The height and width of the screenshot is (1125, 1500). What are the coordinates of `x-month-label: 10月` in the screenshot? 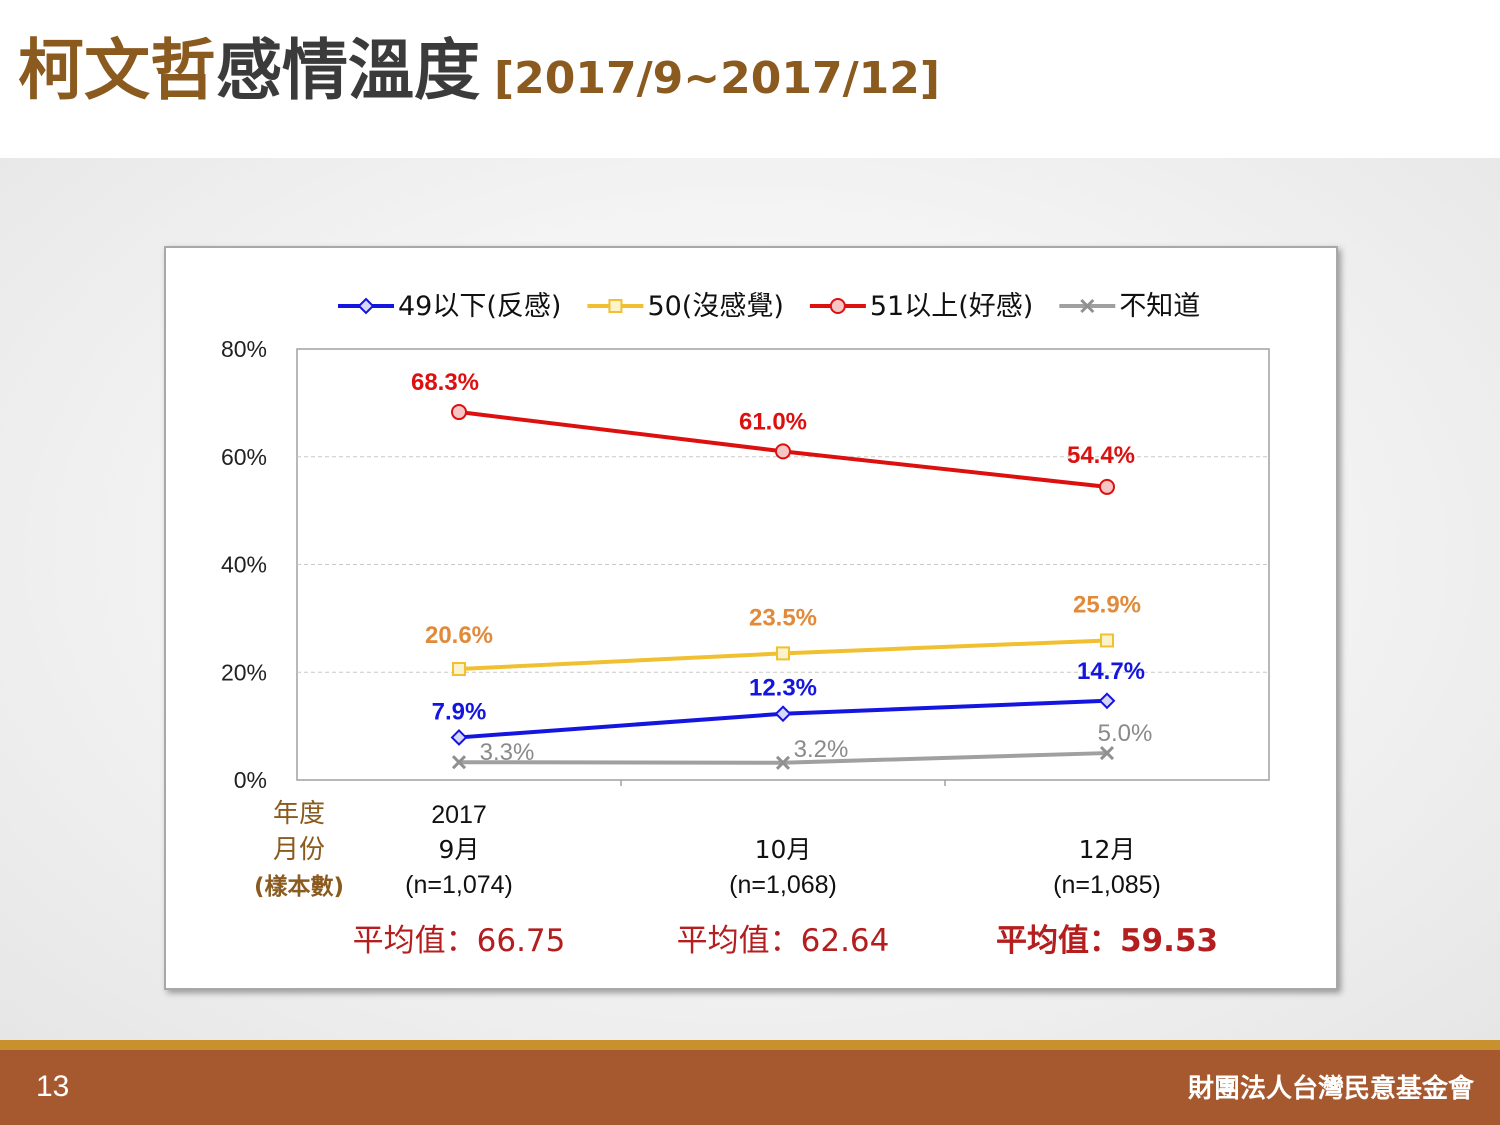 It's located at (783, 849).